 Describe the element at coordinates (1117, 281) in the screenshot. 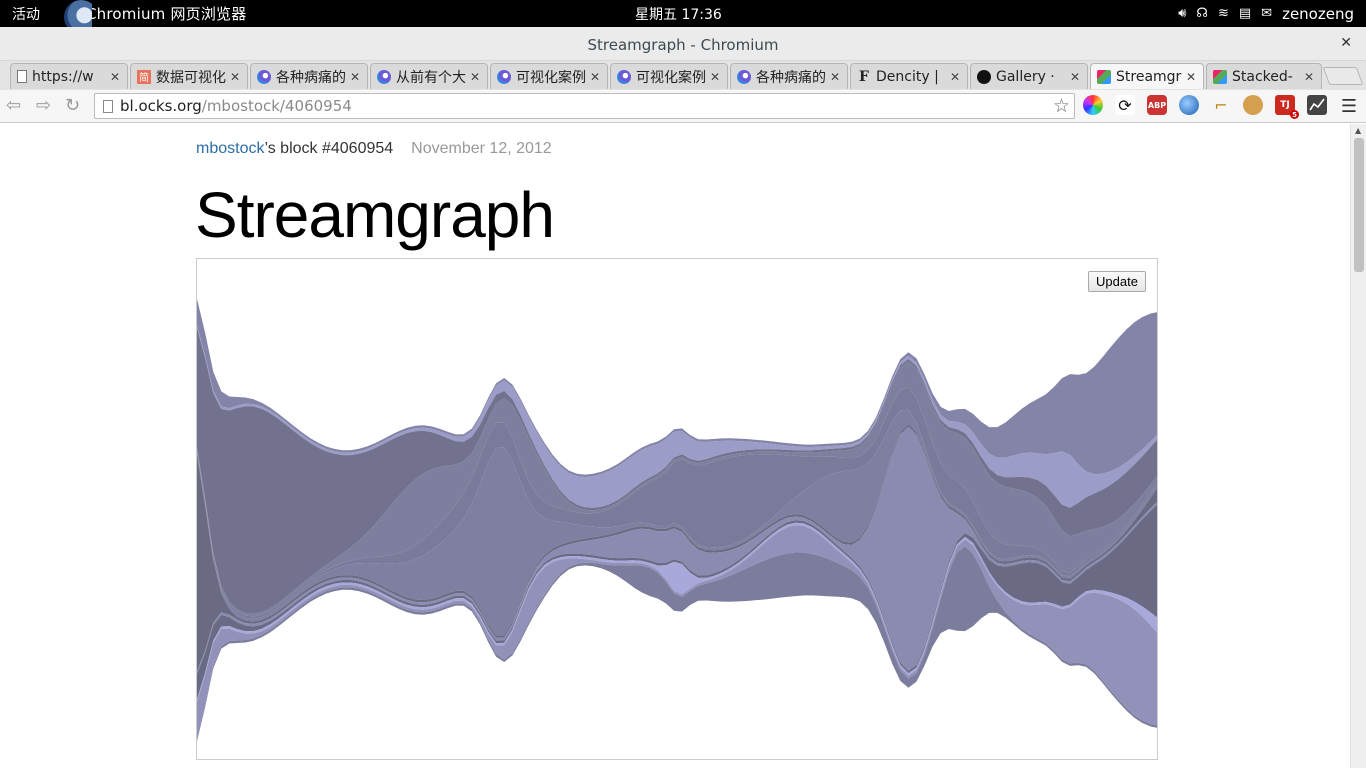

I see `update-button: Update` at that location.